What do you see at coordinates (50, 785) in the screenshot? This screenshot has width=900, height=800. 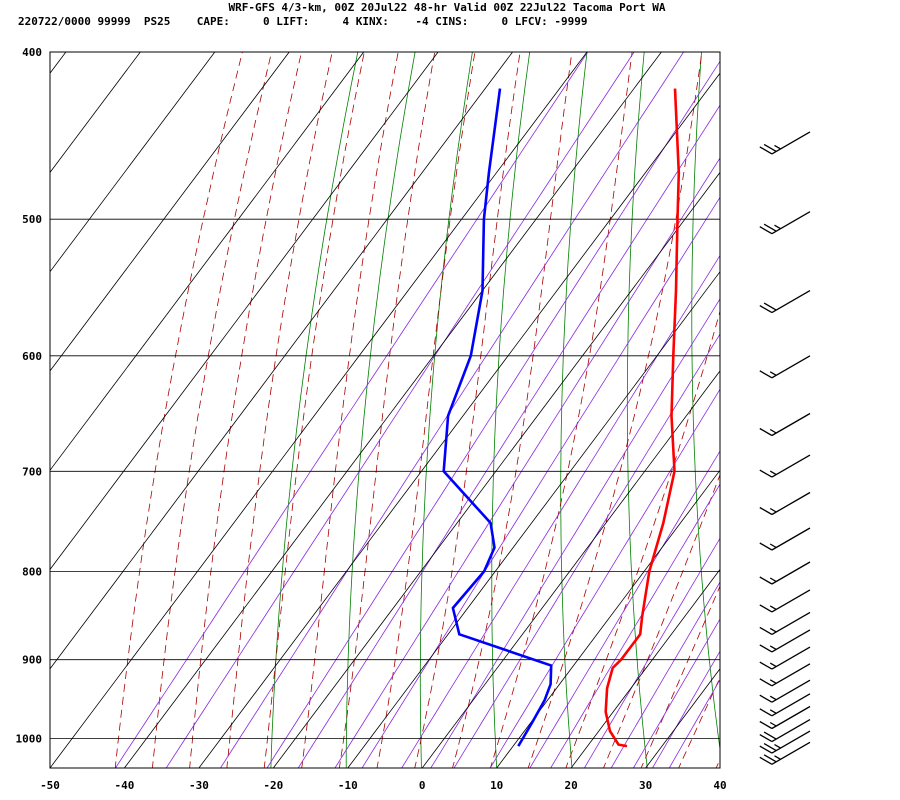 I see `x-tick-label: -50` at bounding box center [50, 785].